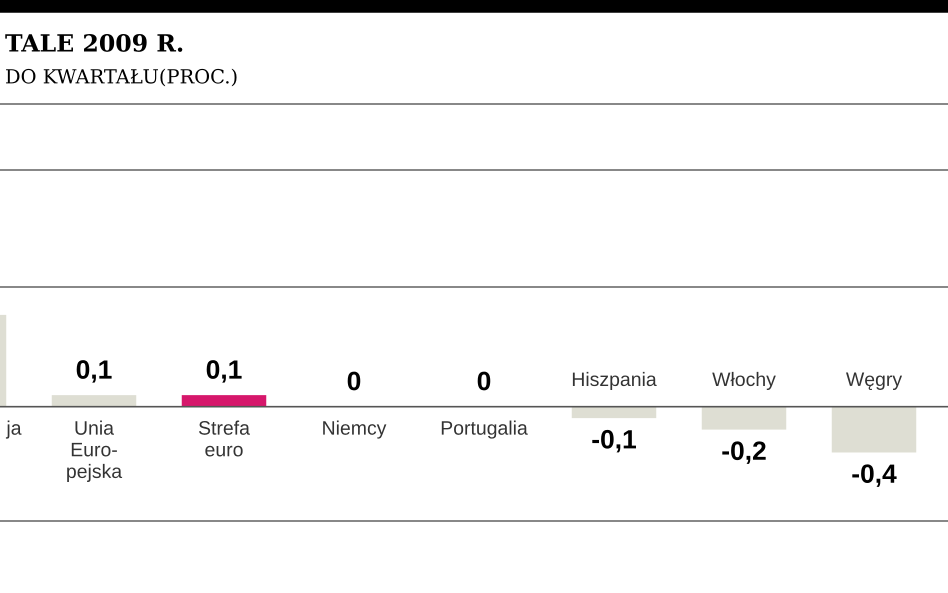 This screenshot has width=948, height=593. What do you see at coordinates (744, 452) in the screenshot?
I see `data-label: -0,2` at bounding box center [744, 452].